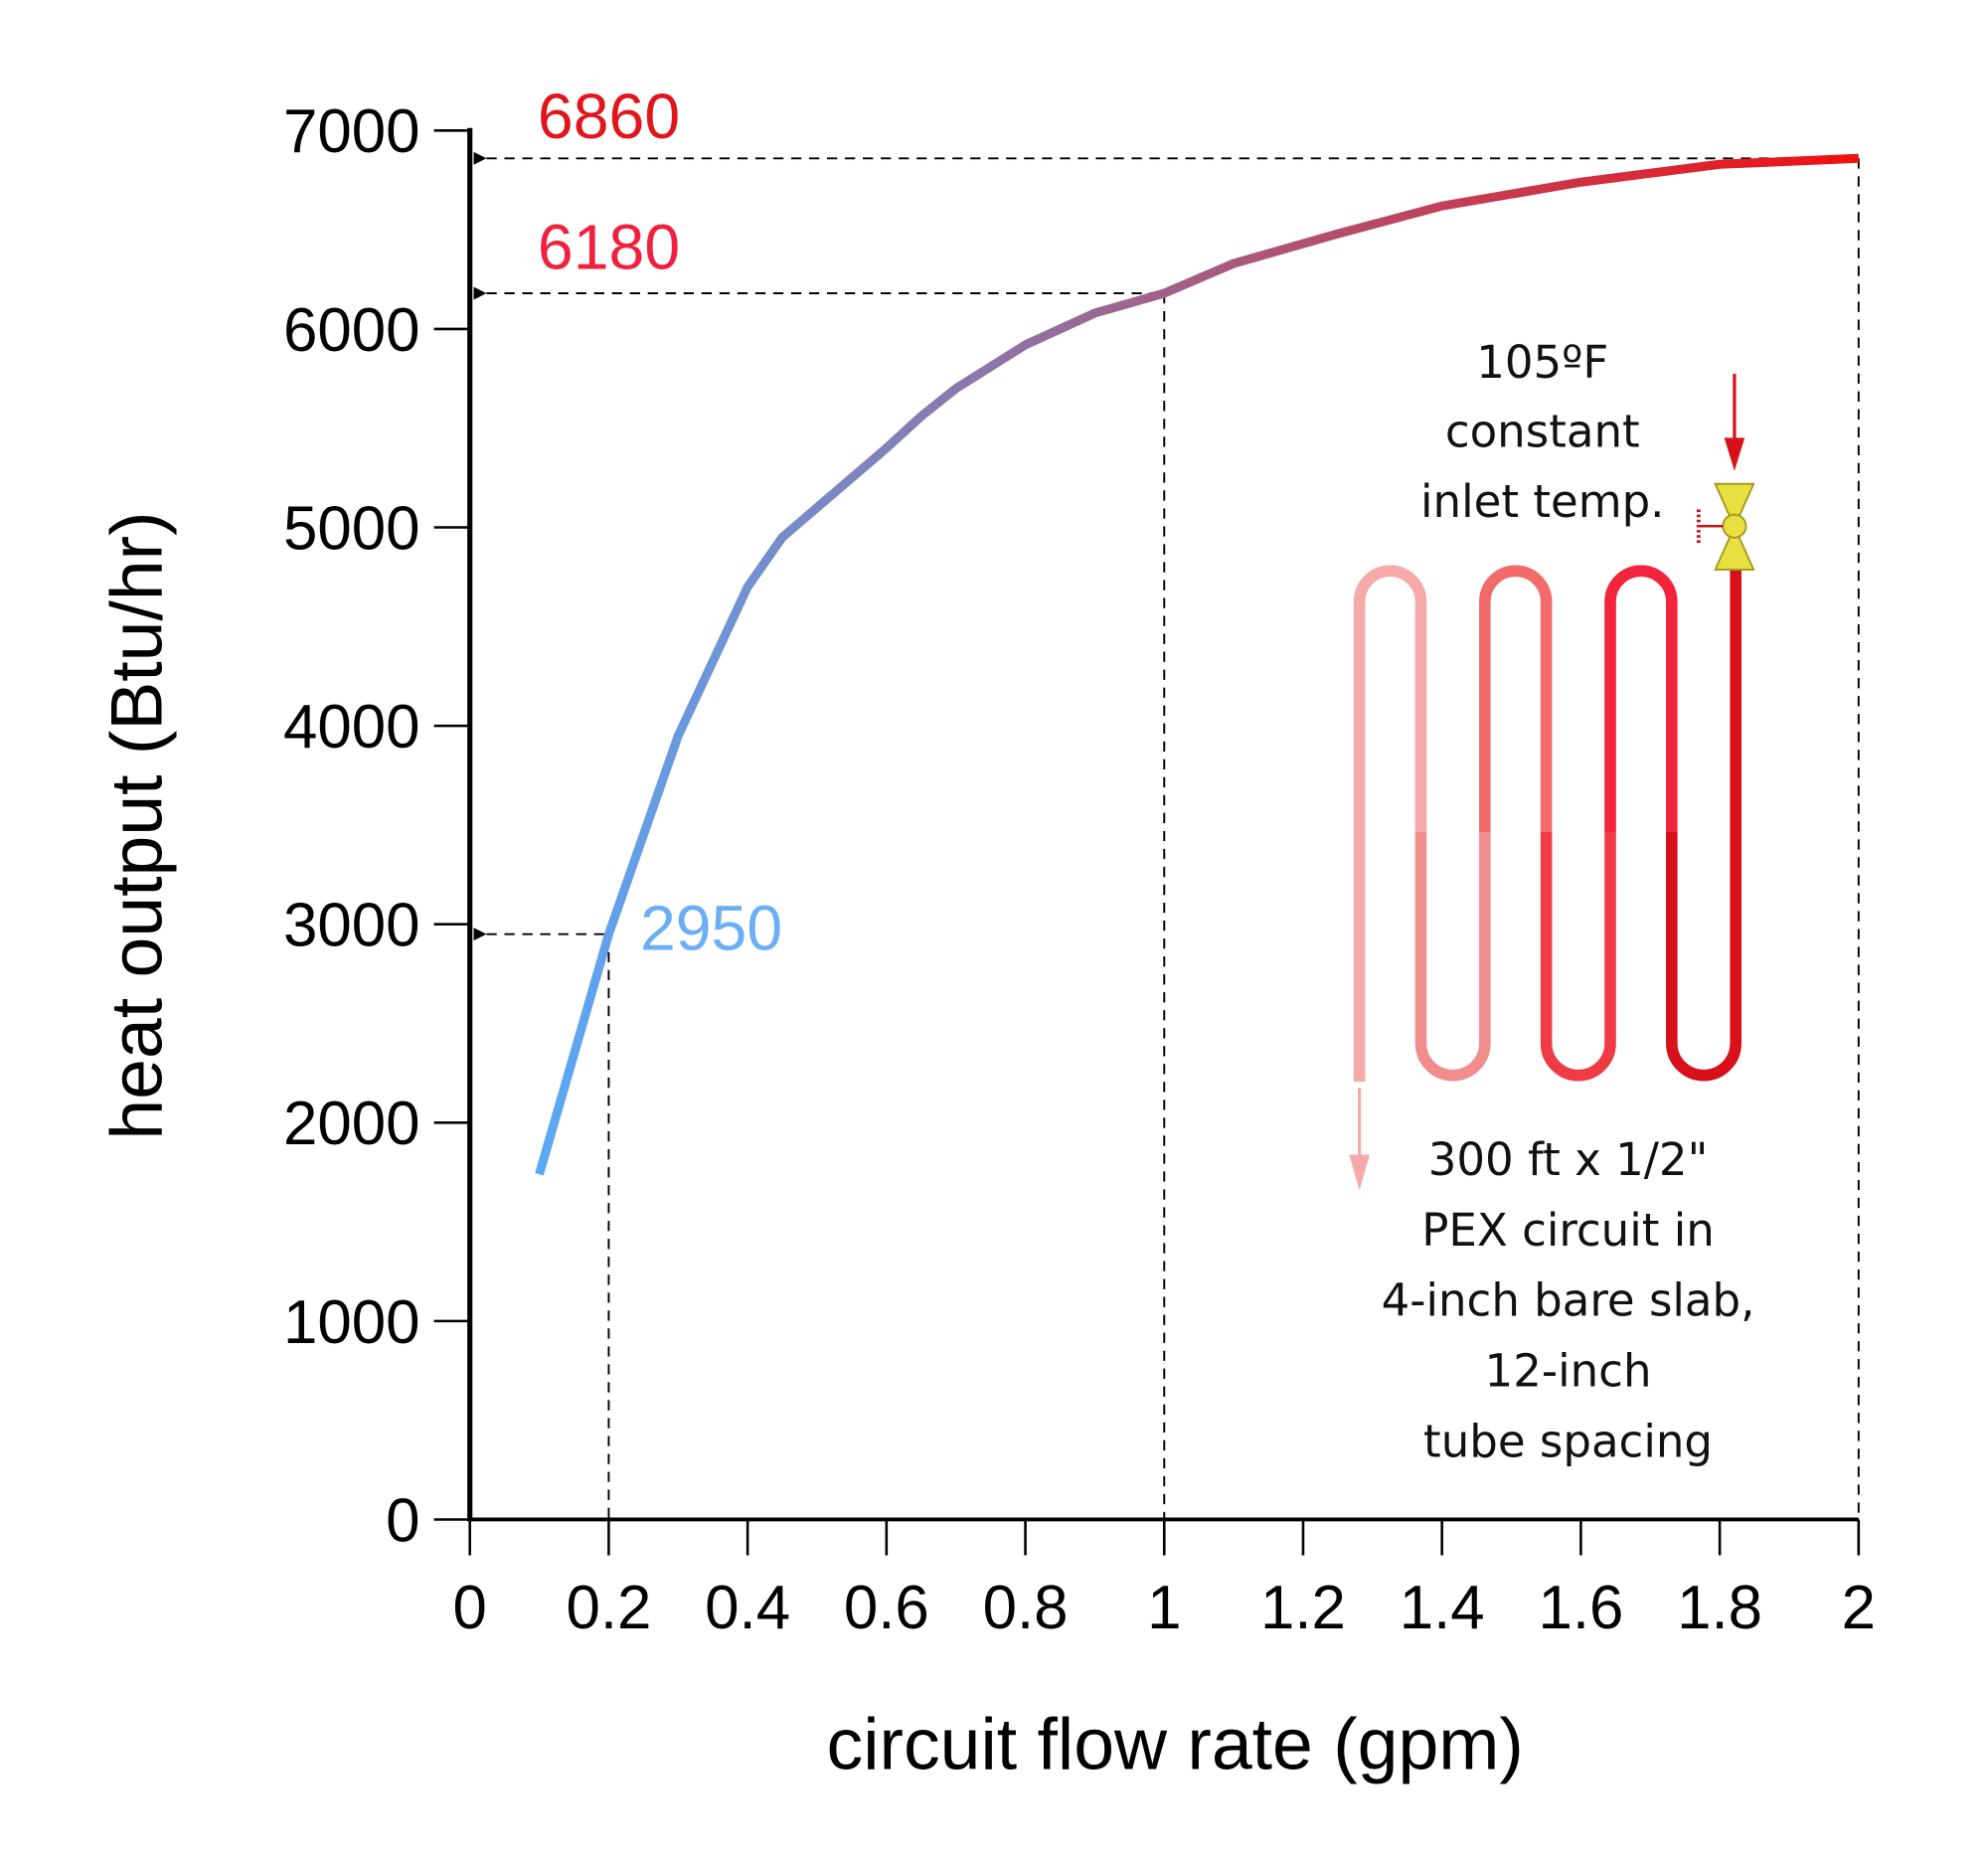  What do you see at coordinates (1734, 454) in the screenshot?
I see `inlet-arrow-head` at bounding box center [1734, 454].